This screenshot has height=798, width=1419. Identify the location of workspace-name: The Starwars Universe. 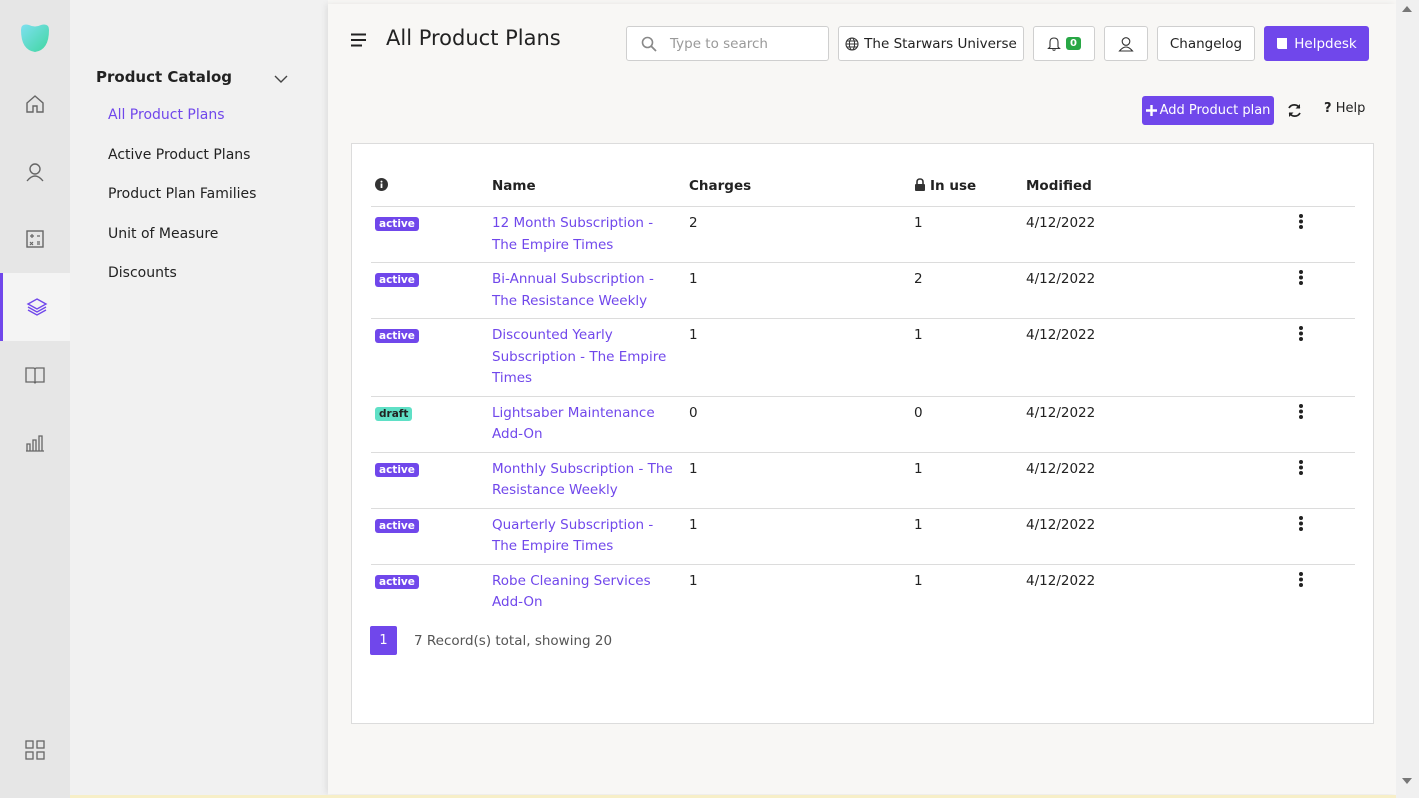
(940, 43).